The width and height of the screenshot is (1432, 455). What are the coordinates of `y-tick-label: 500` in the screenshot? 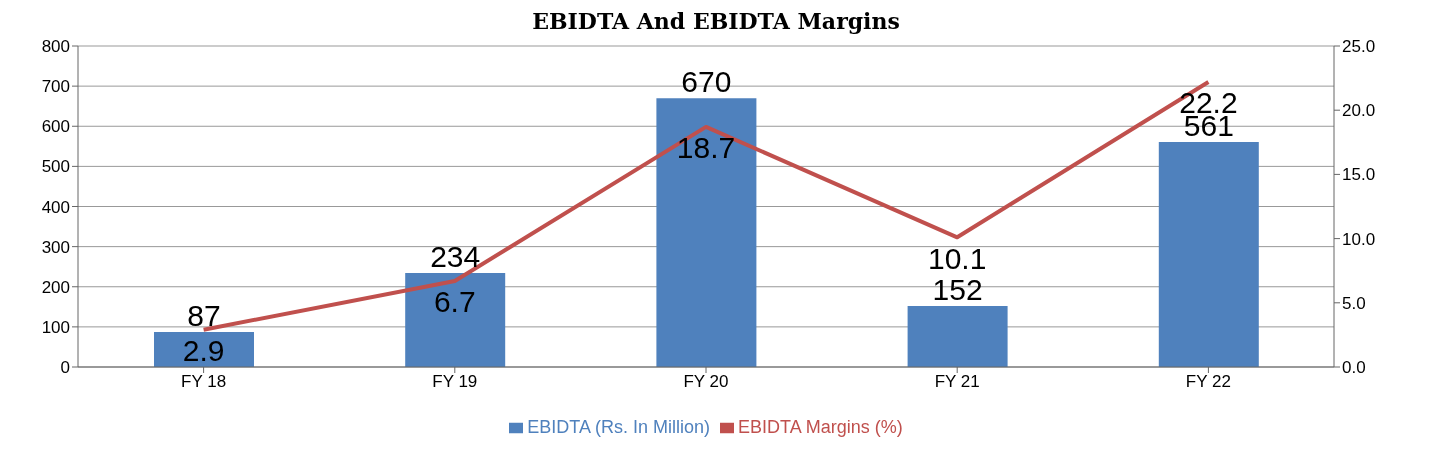 It's located at (55, 167).